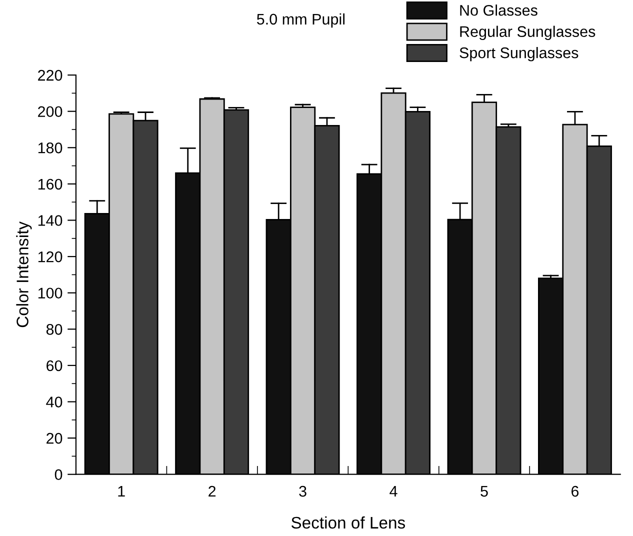 This screenshot has width=633, height=536. Describe the element at coordinates (58, 474) in the screenshot. I see `y-tick-label: 0` at that location.